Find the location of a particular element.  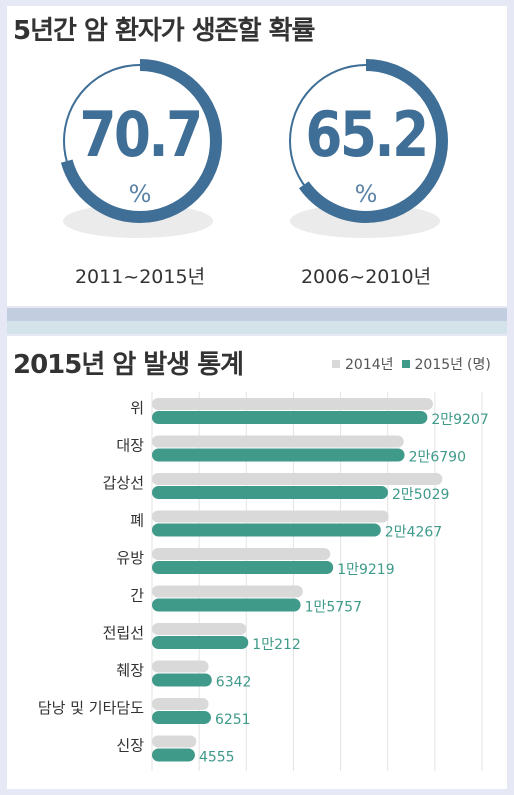

legend-label-2014: 2014년 is located at coordinates (369, 365).